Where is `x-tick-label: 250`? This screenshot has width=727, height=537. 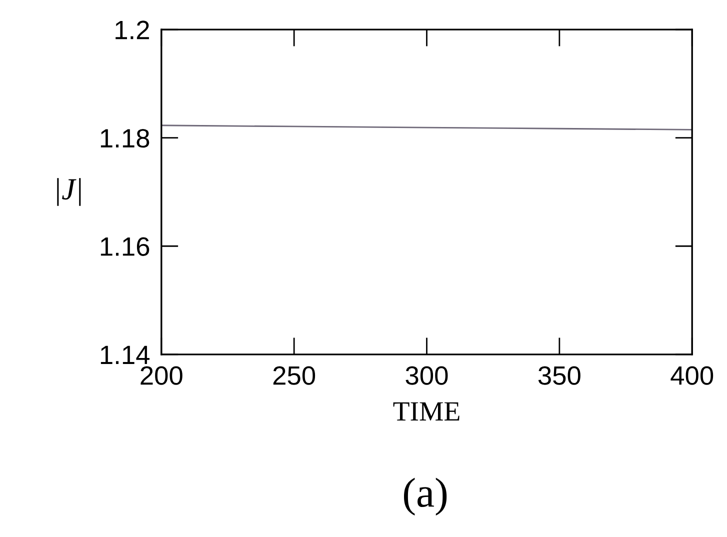
x-tick-label: 250 is located at coordinates (294, 375).